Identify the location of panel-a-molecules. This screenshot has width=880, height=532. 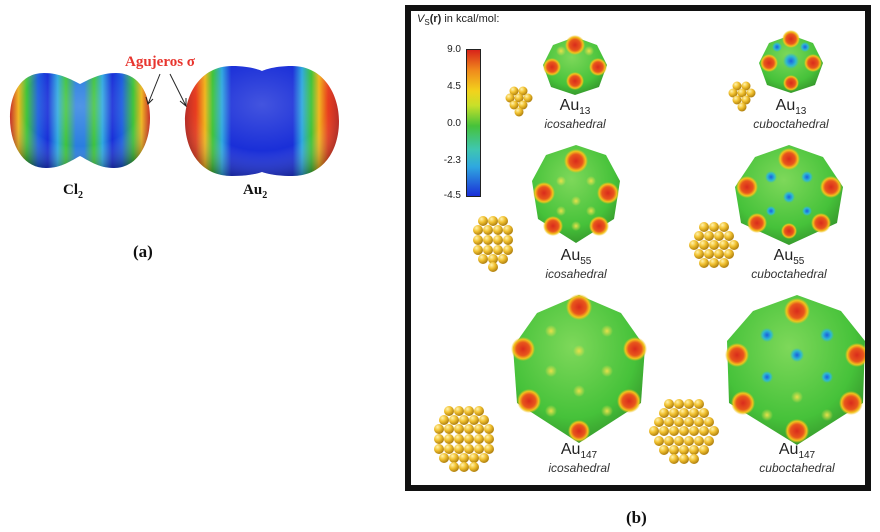
(174, 121).